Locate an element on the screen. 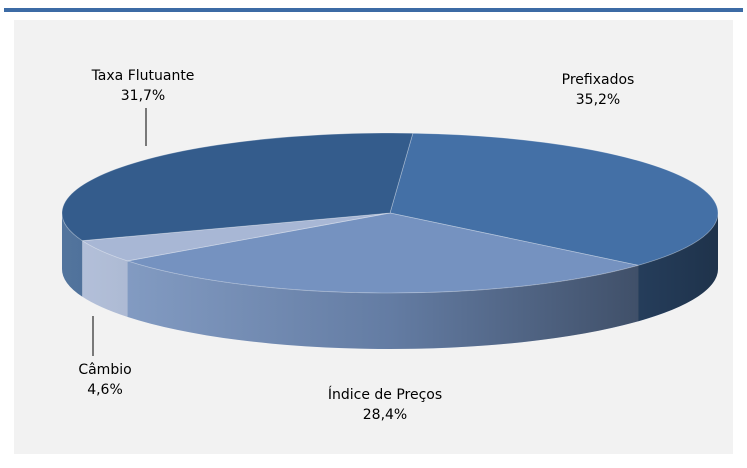 The width and height of the screenshot is (747, 468). slice-label: Taxa Flutuante is located at coordinates (143, 76).